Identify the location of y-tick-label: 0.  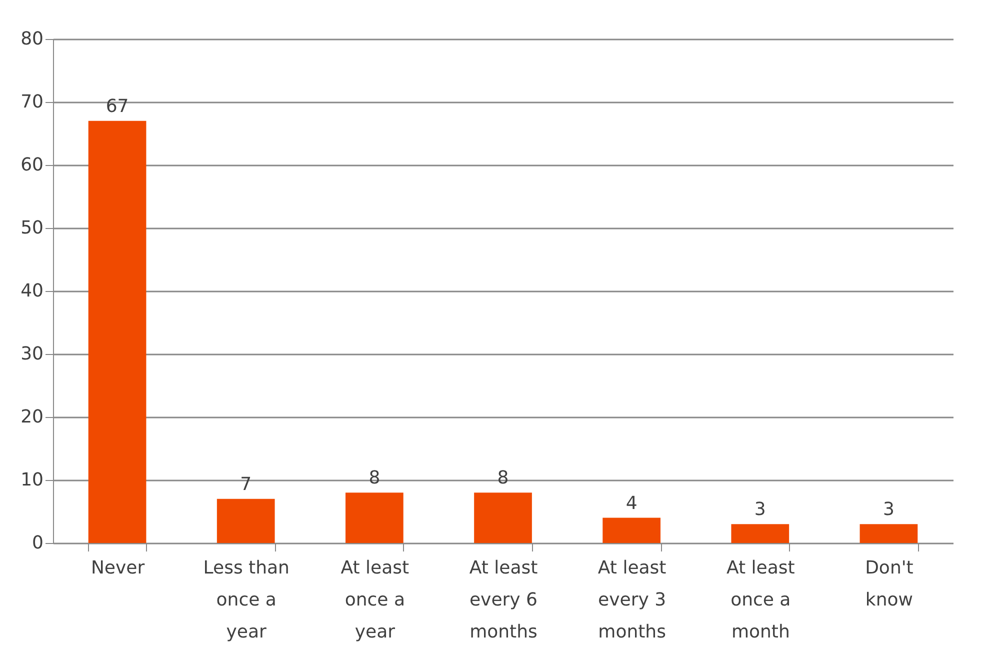
(38, 543).